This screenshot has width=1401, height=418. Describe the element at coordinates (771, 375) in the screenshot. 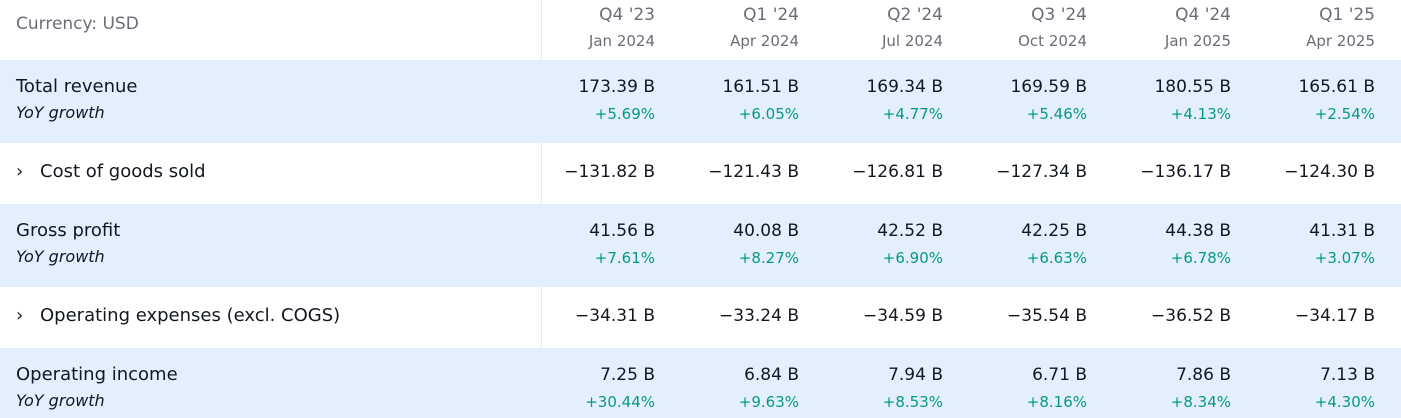

I see `row-value: 6.84 B` at that location.